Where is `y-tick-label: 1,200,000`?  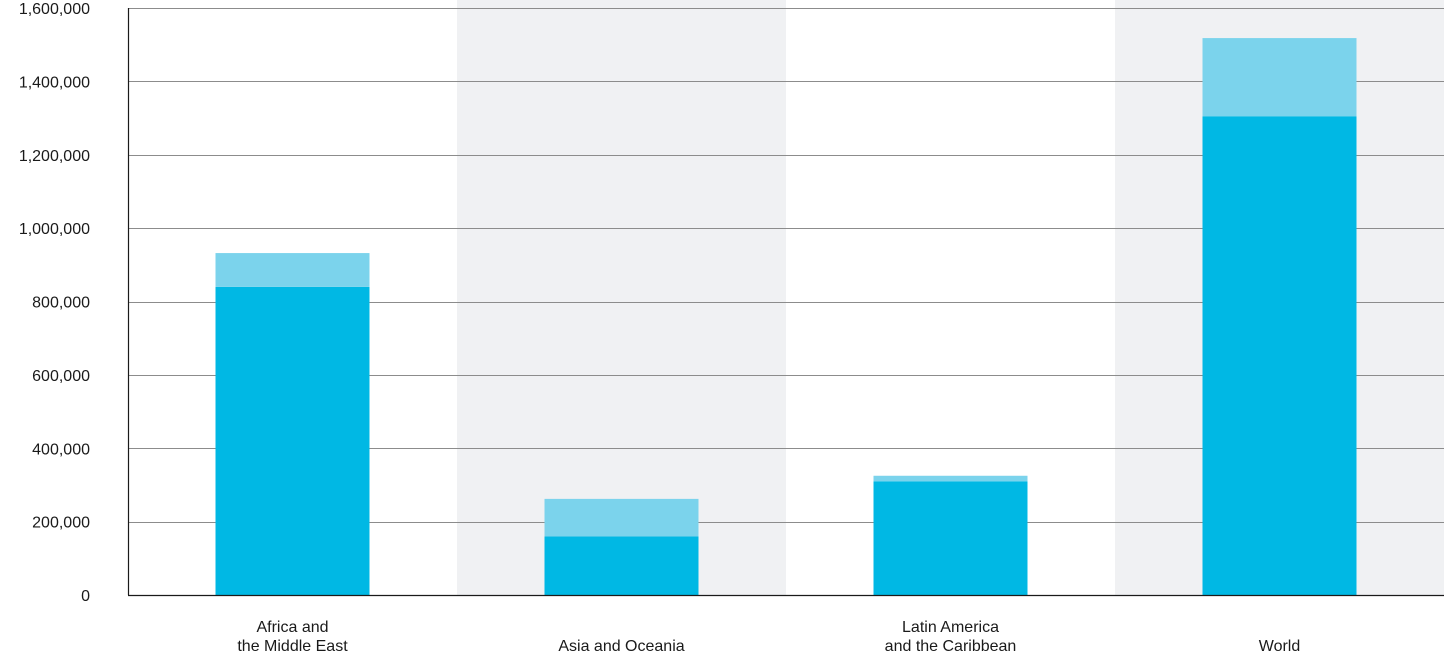
y-tick-label: 1,200,000 is located at coordinates (54, 156).